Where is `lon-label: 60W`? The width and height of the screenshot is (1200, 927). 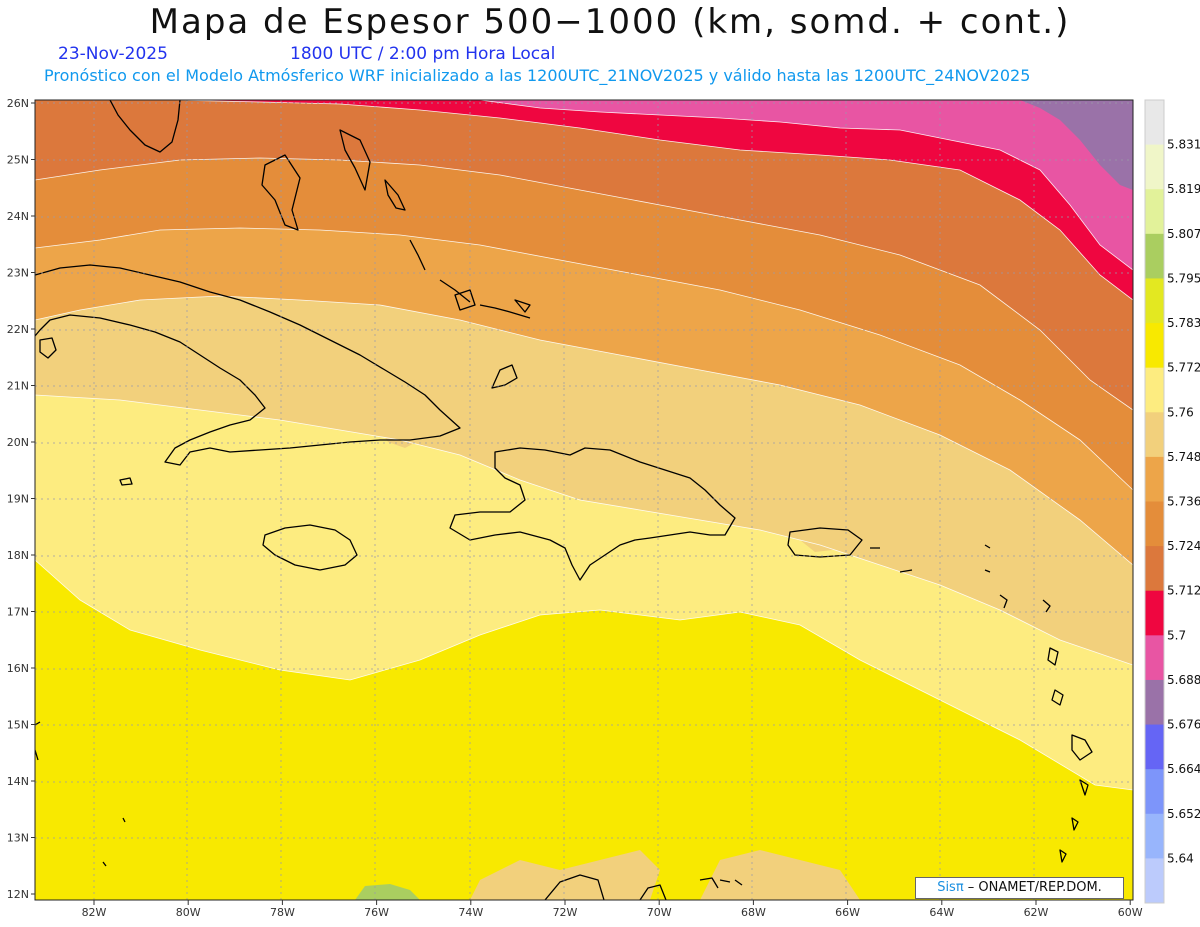 lon-label: 60W is located at coordinates (1130, 912).